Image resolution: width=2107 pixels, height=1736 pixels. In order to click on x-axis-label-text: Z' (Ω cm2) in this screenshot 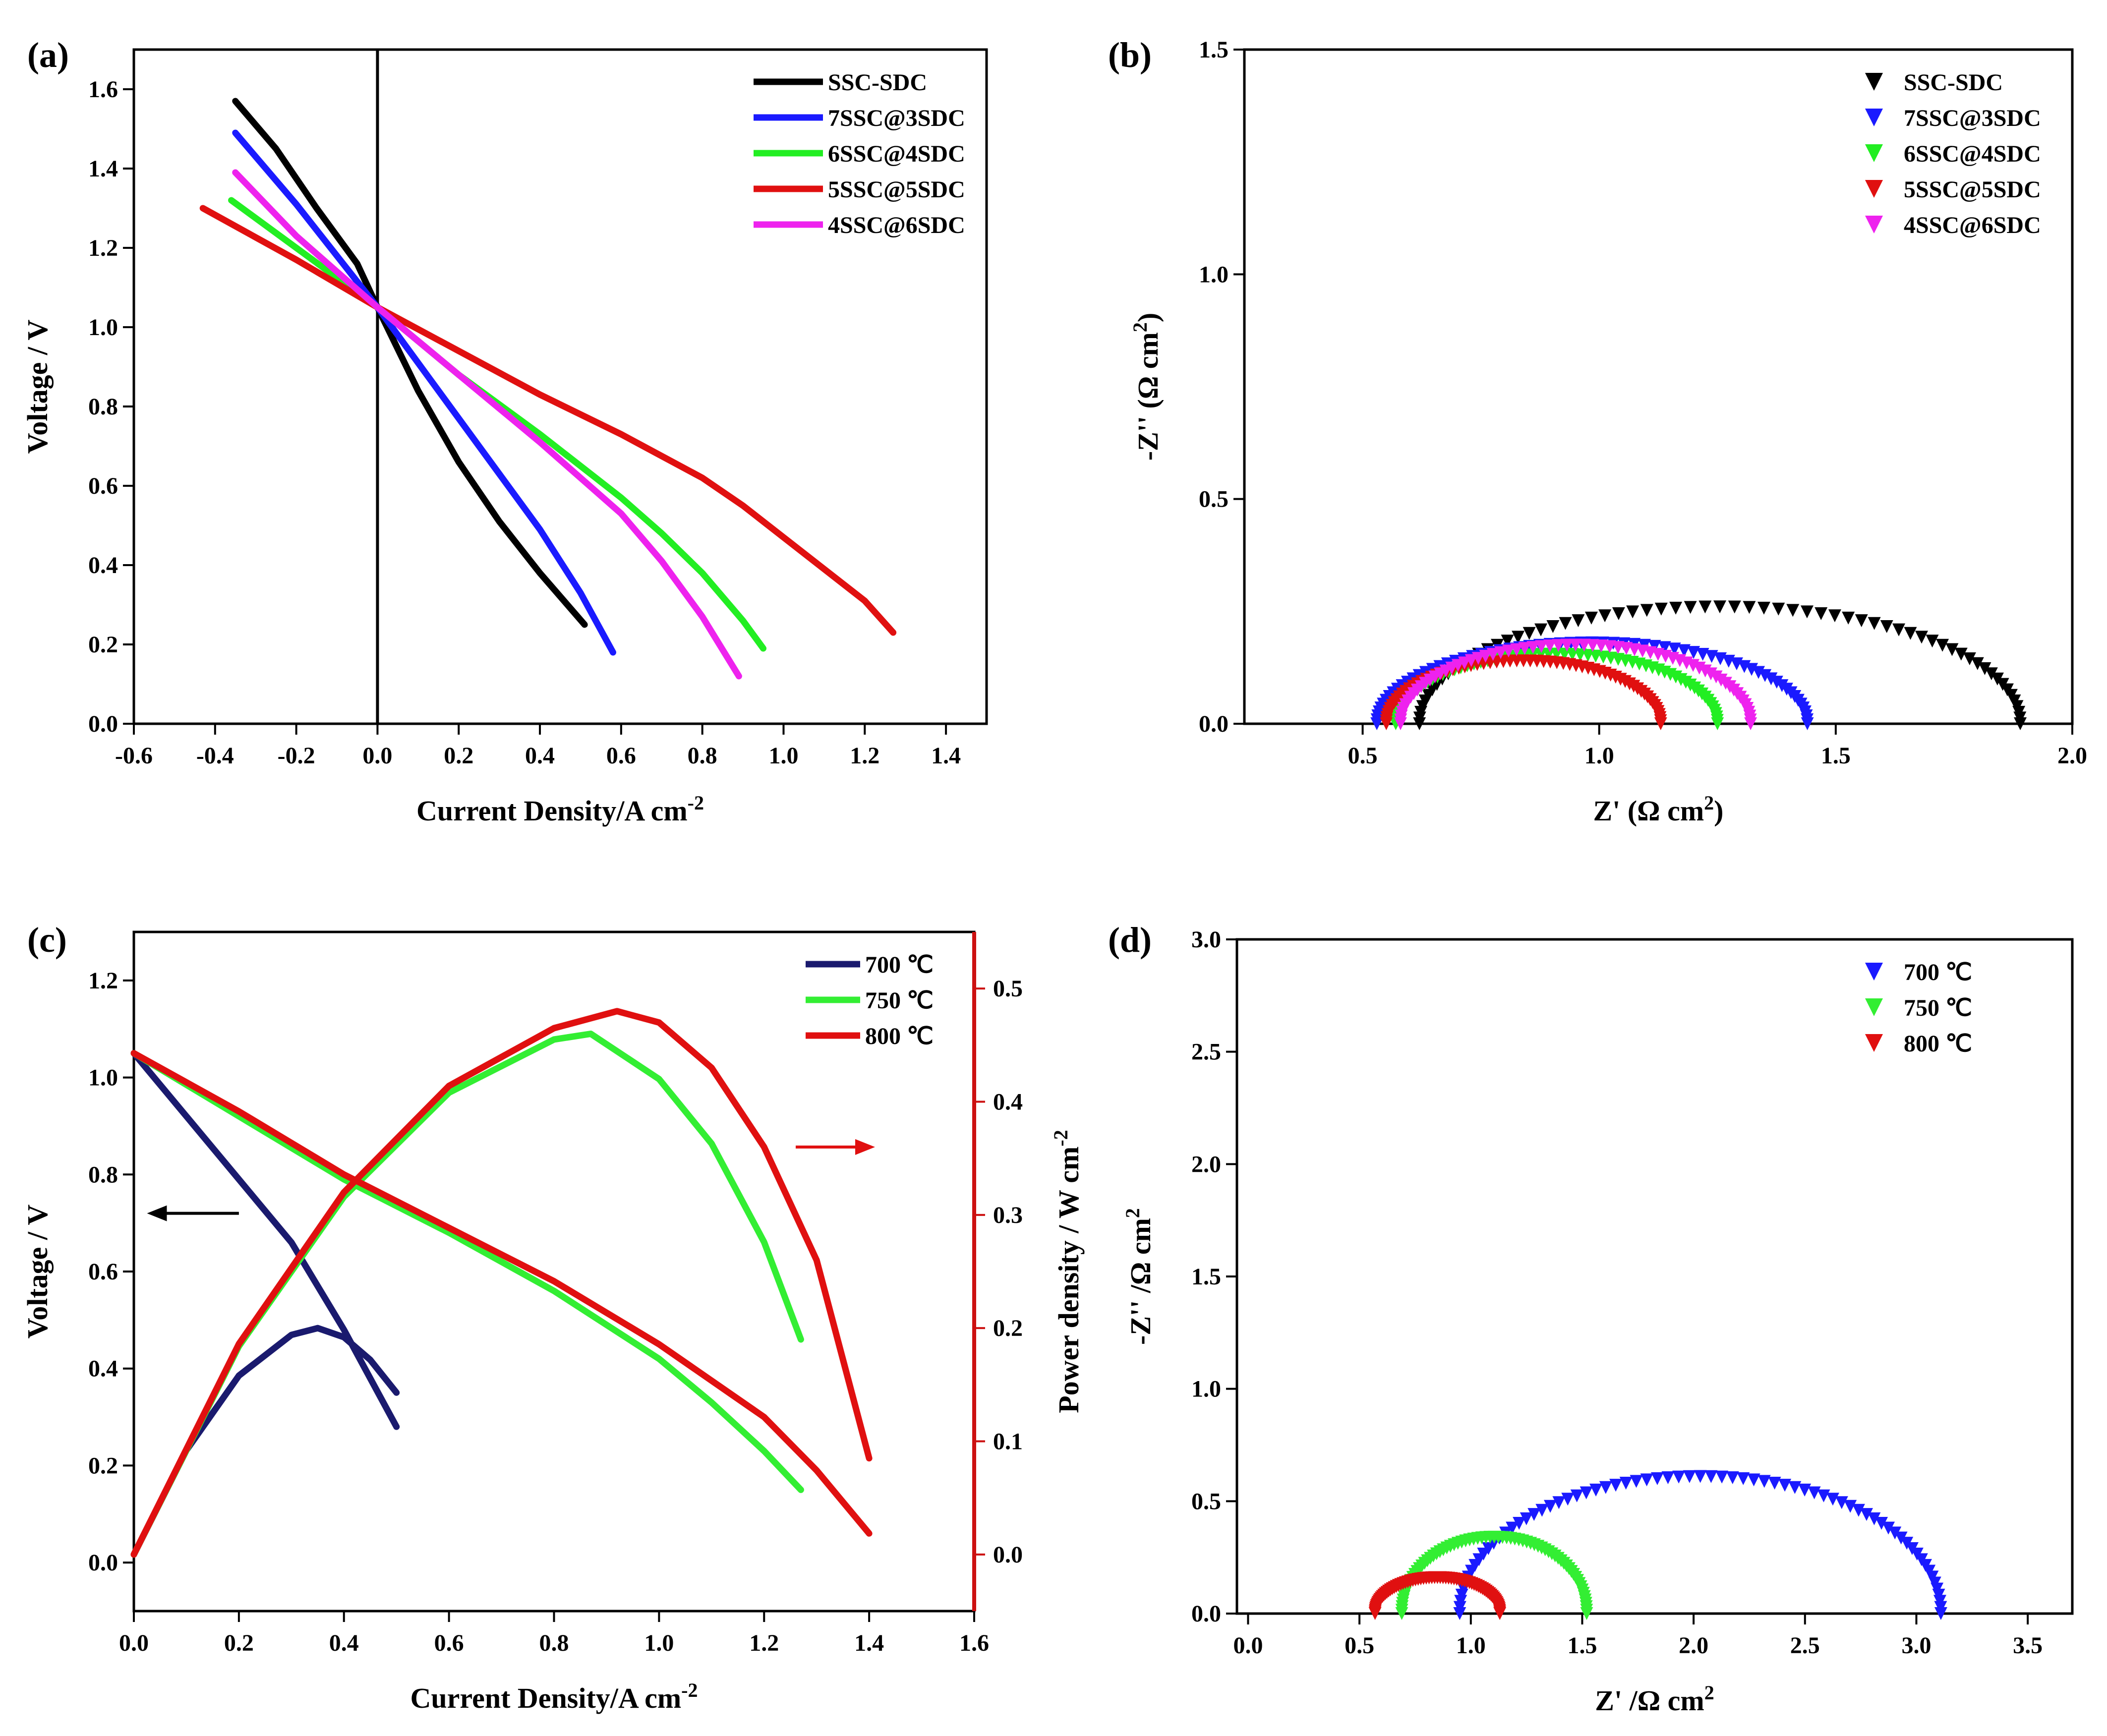, I will do `click(1659, 809)`.